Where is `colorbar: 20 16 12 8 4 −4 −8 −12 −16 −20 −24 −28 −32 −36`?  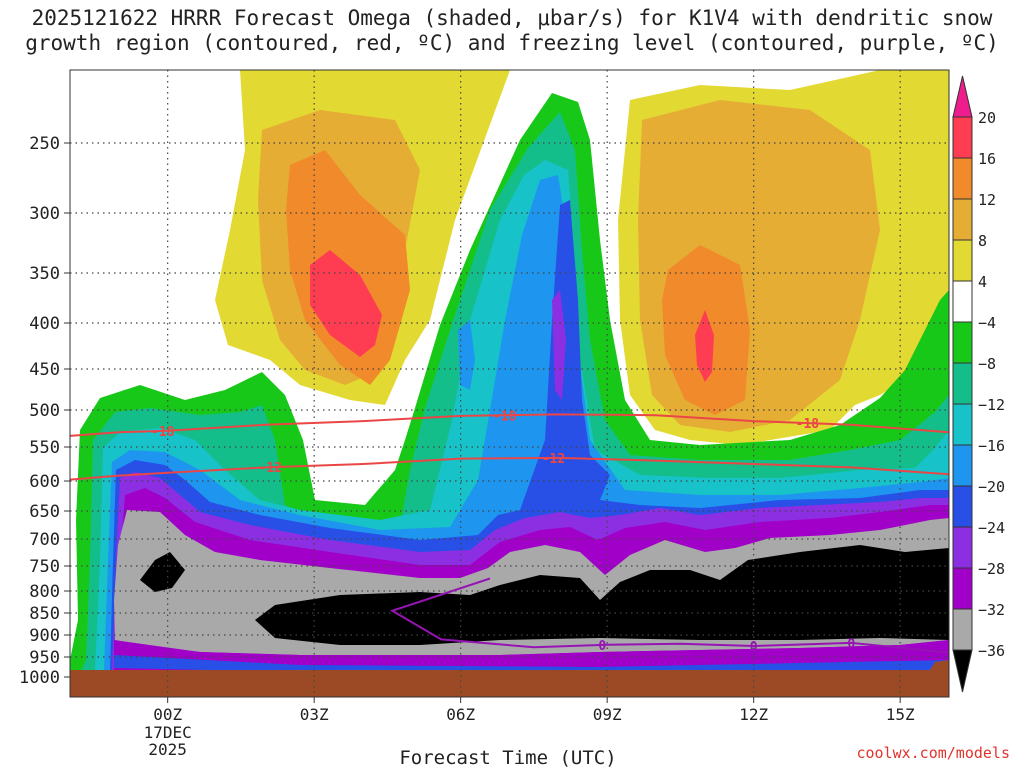 colorbar: 20 16 12 8 4 −4 −8 −12 −16 −20 −24 −28 −32 −36 is located at coordinates (978, 384).